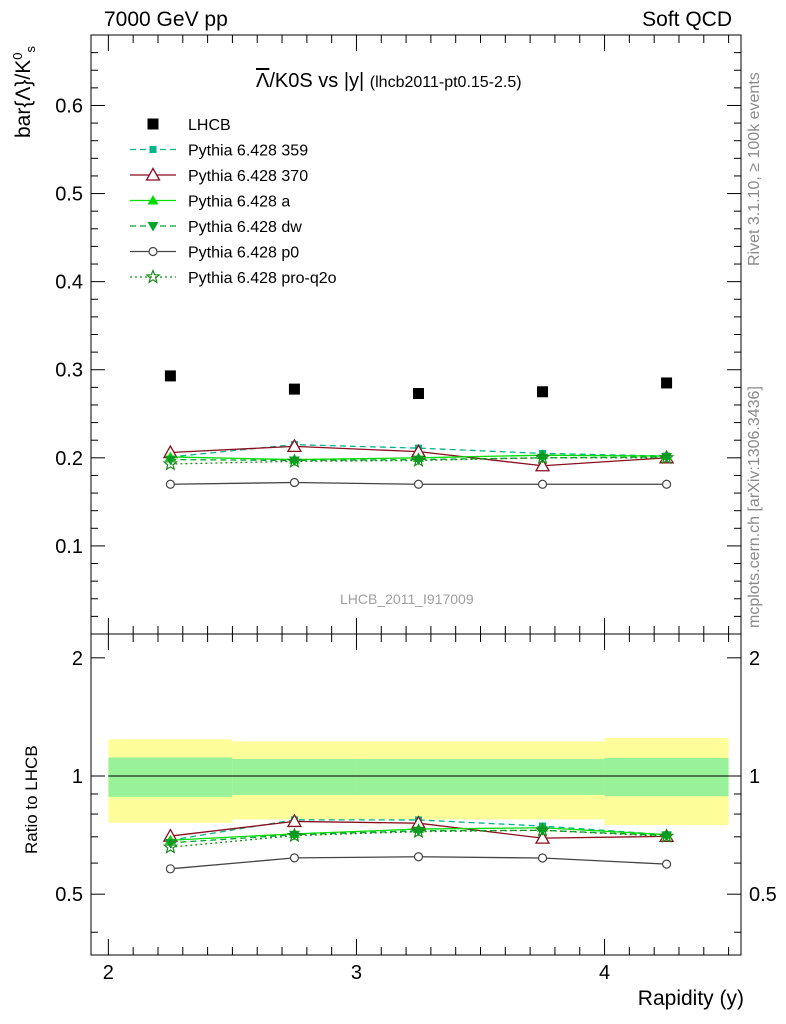 This screenshot has height=1024, width=786. Describe the element at coordinates (262, 278) in the screenshot. I see `legend-label-5: Pythia 6.428 pro-q2o` at that location.